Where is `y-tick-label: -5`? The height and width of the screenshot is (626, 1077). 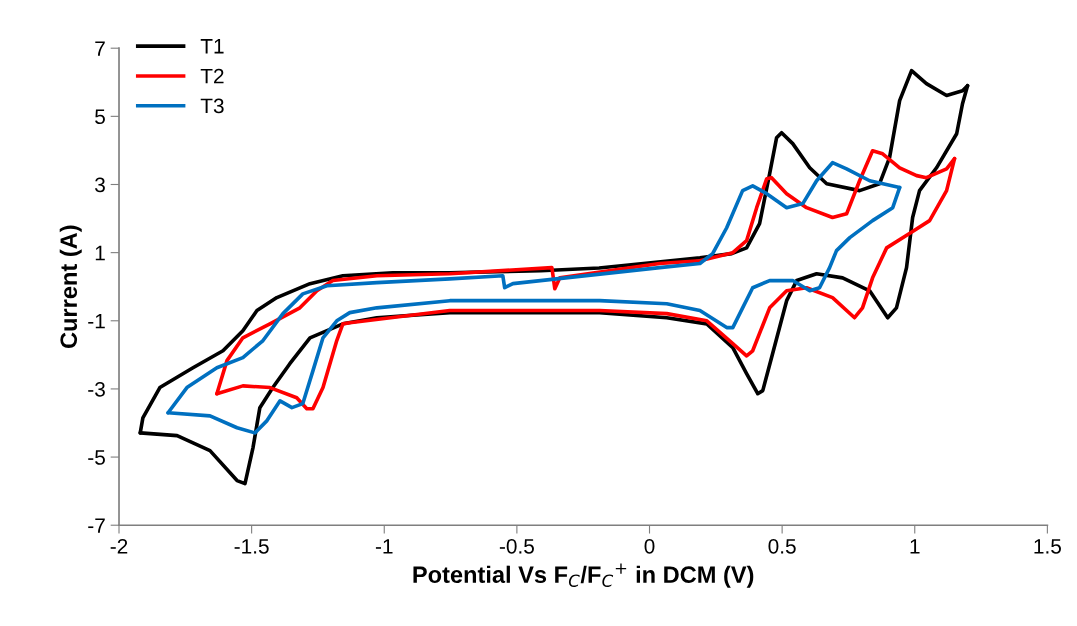 y-tick-label: -5 is located at coordinates (96, 457).